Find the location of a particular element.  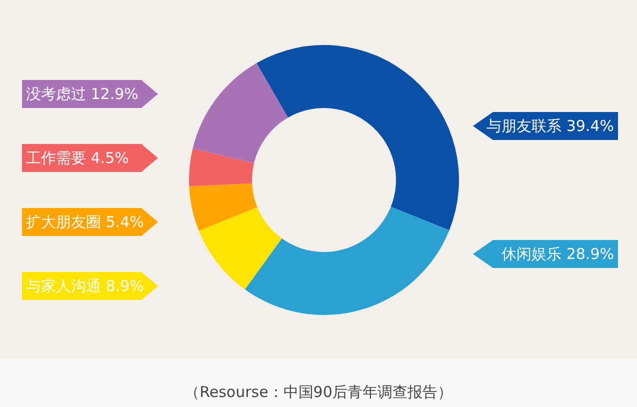

legend-label: 扩大朋友圈 5.4% is located at coordinates (85, 222).